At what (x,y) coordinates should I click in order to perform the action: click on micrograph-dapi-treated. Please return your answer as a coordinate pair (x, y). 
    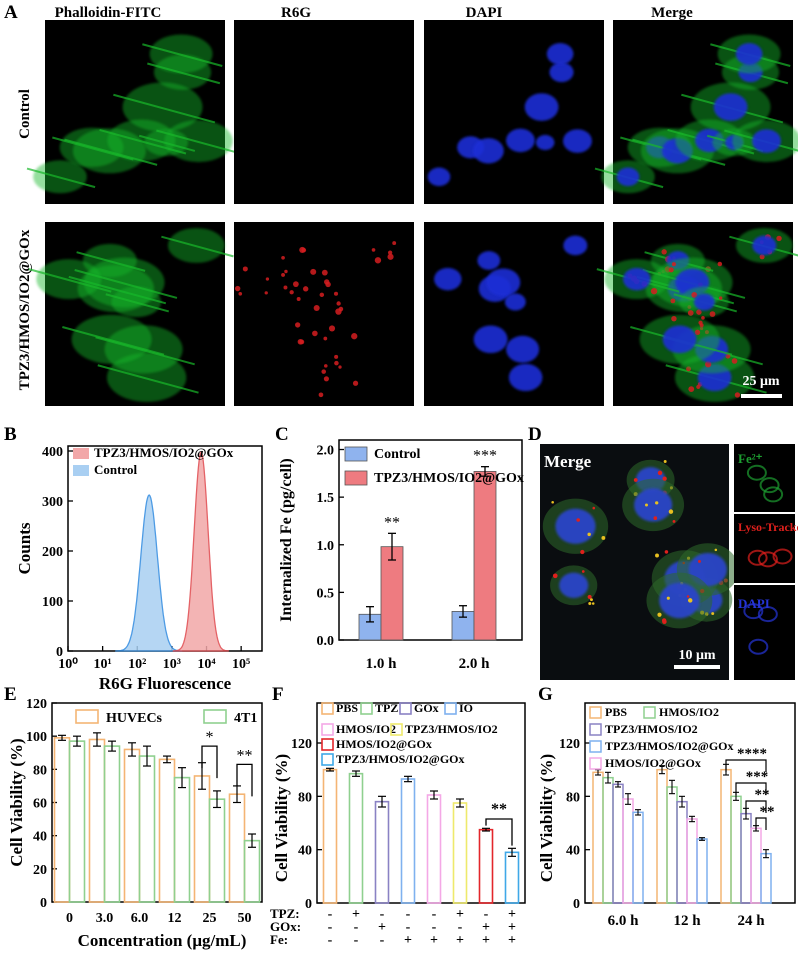
    Looking at the image, I should click on (514, 314).